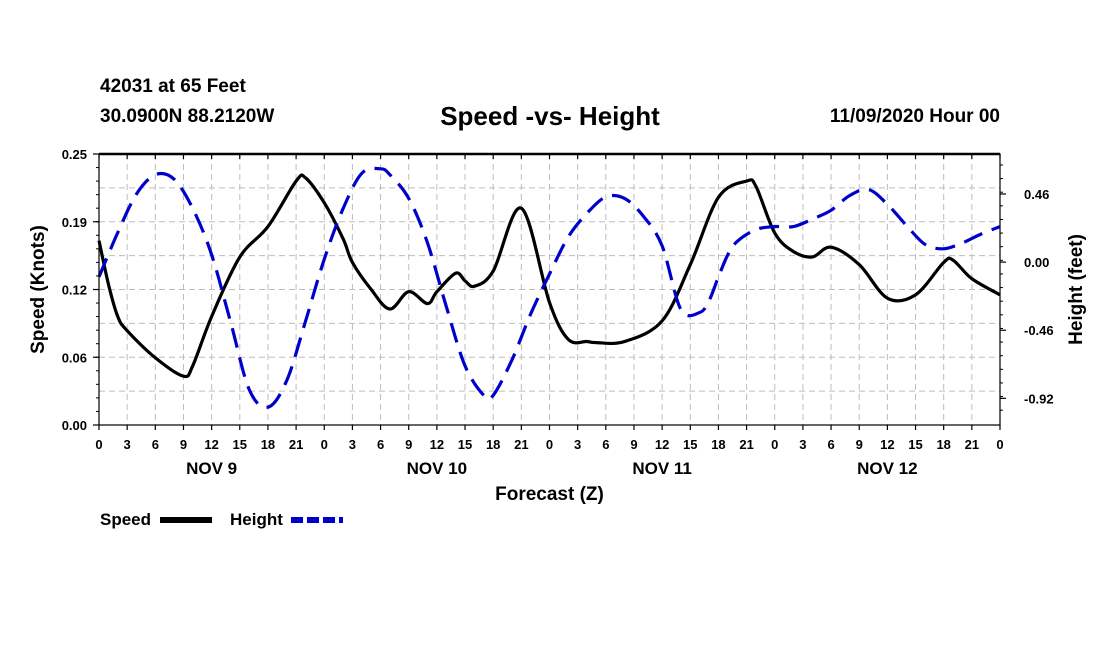 The height and width of the screenshot is (650, 1100). Describe the element at coordinates (74, 154) in the screenshot. I see `left-tick-label: 0.25` at that location.